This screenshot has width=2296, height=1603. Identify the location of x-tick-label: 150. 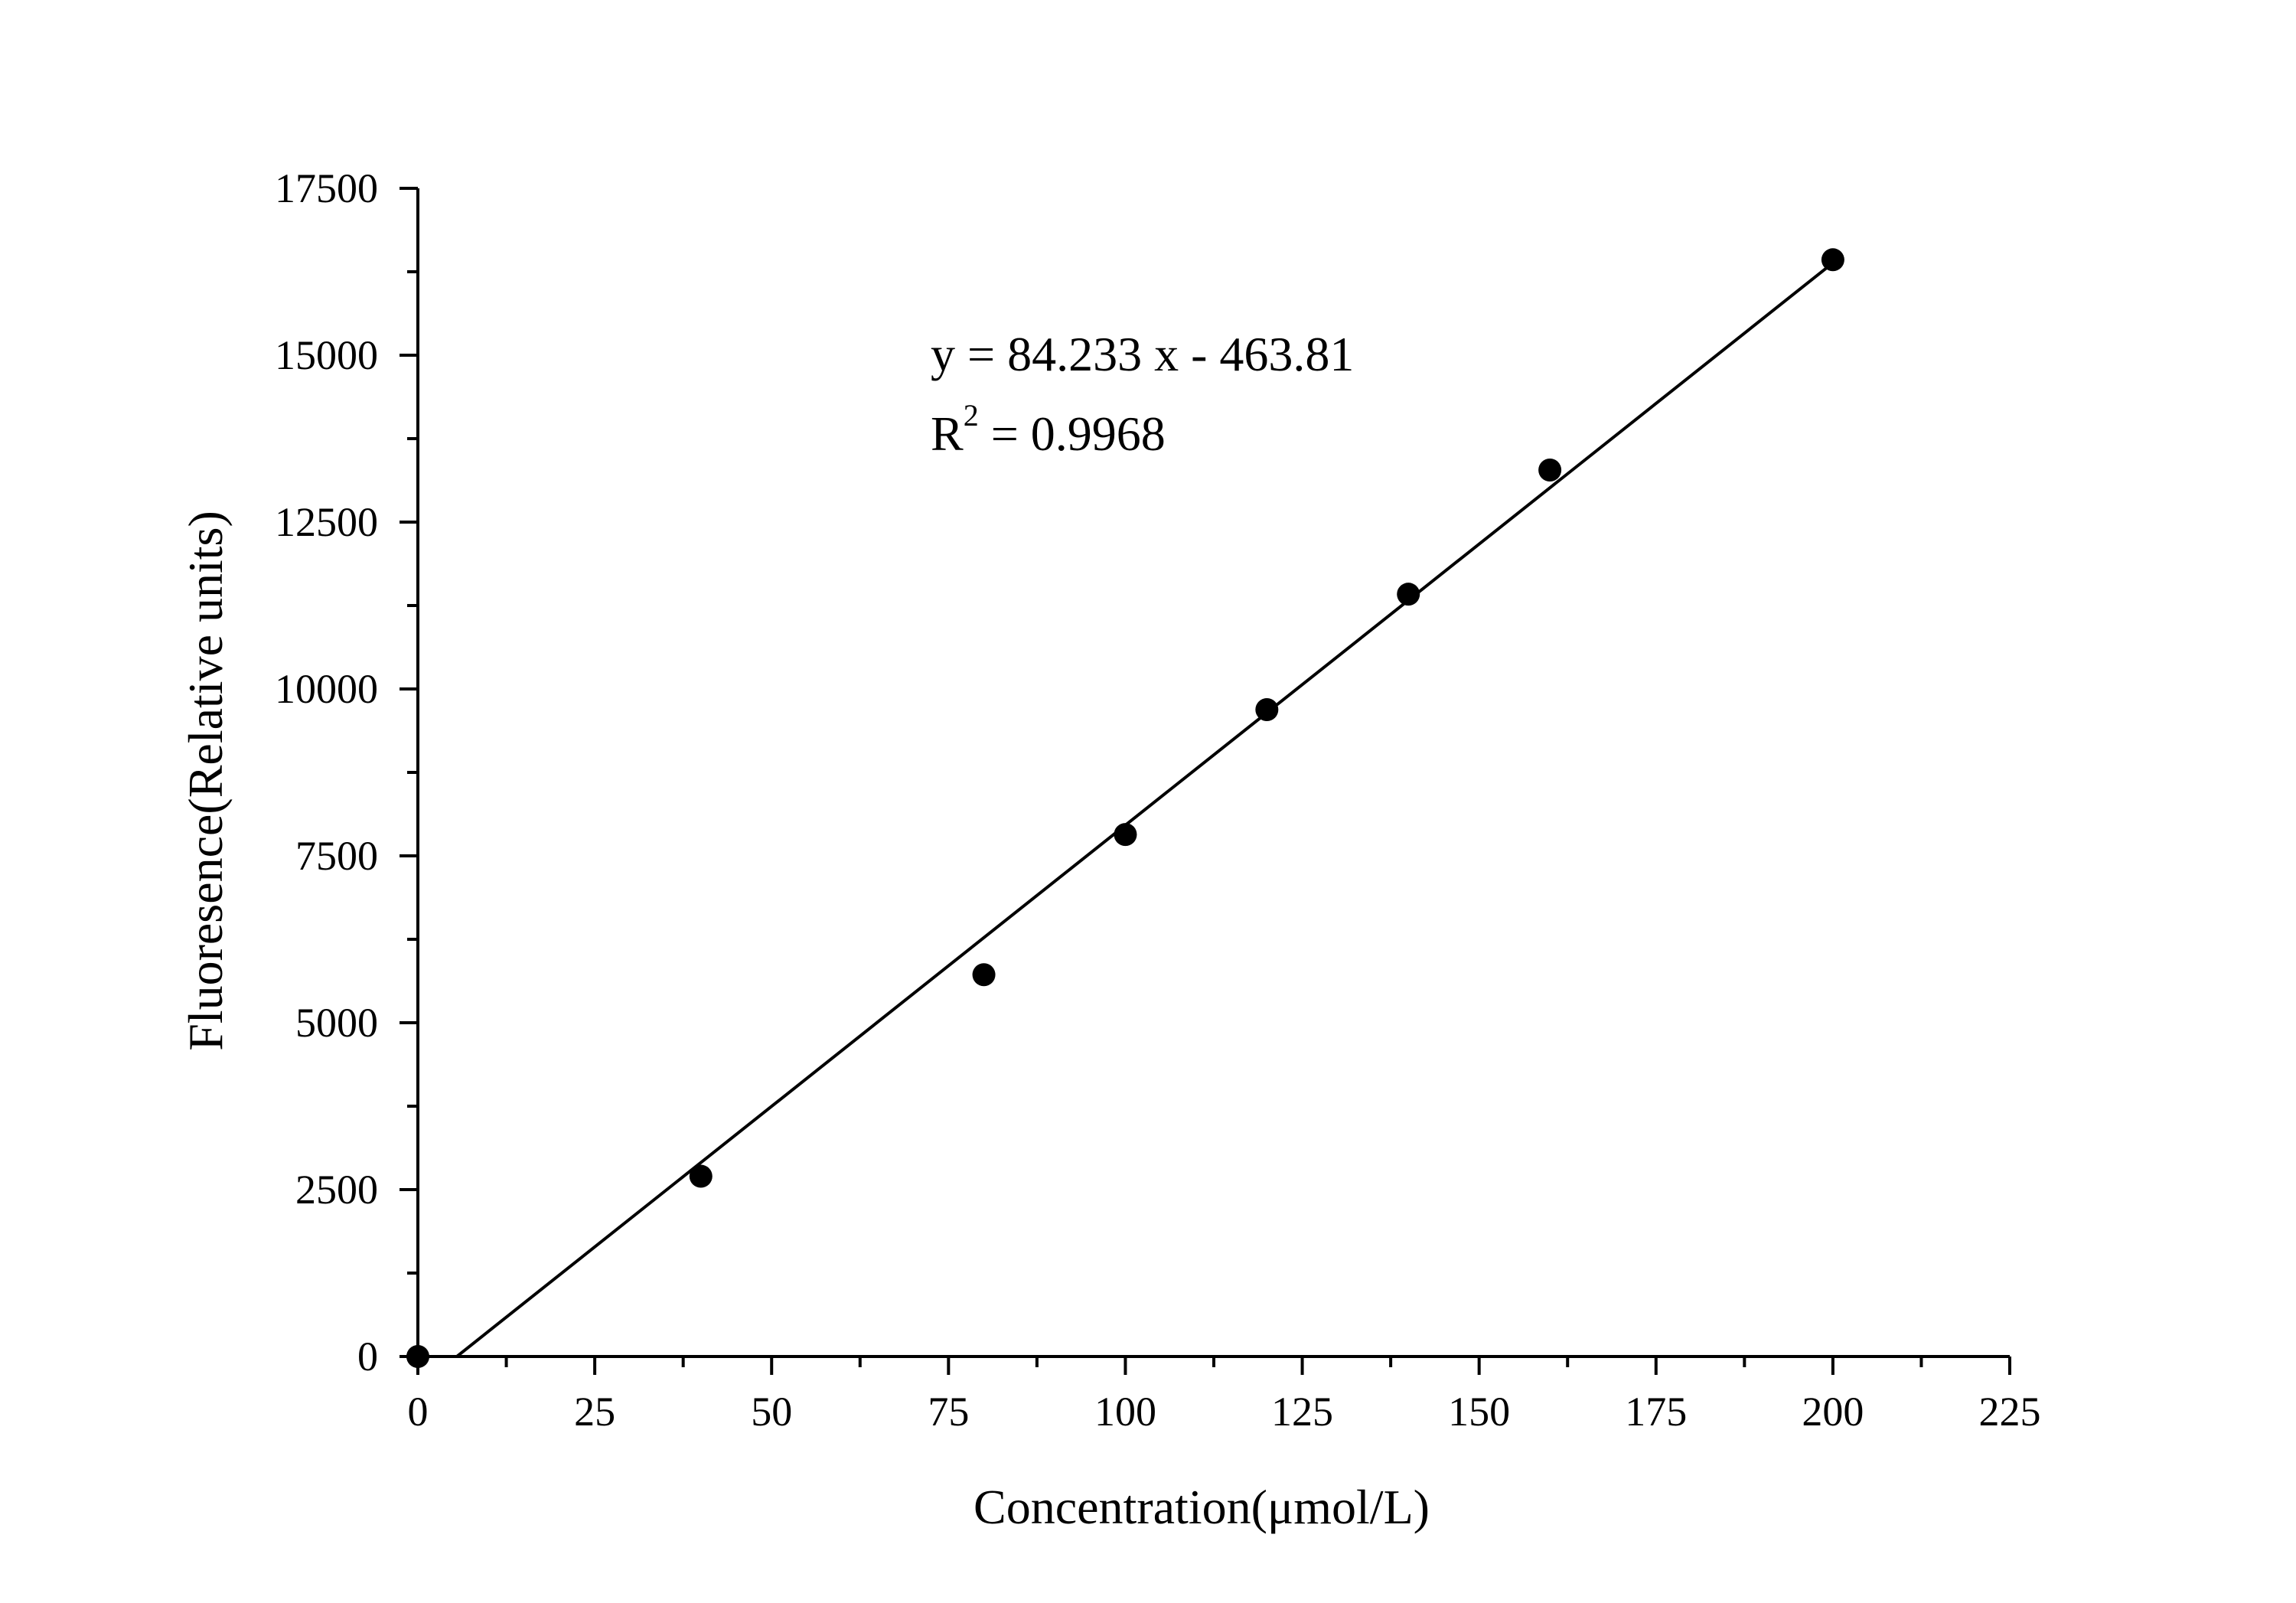
(1479, 1412).